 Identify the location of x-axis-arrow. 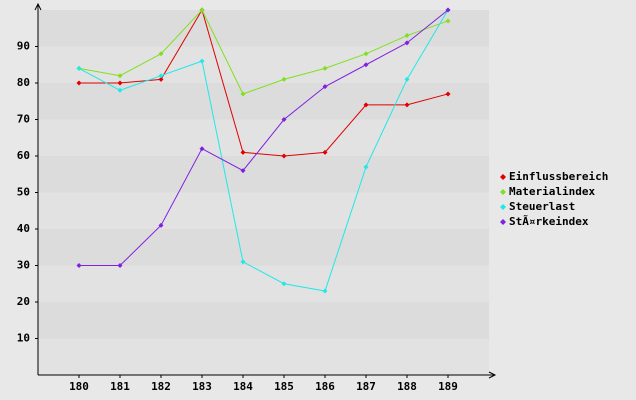
(492, 375).